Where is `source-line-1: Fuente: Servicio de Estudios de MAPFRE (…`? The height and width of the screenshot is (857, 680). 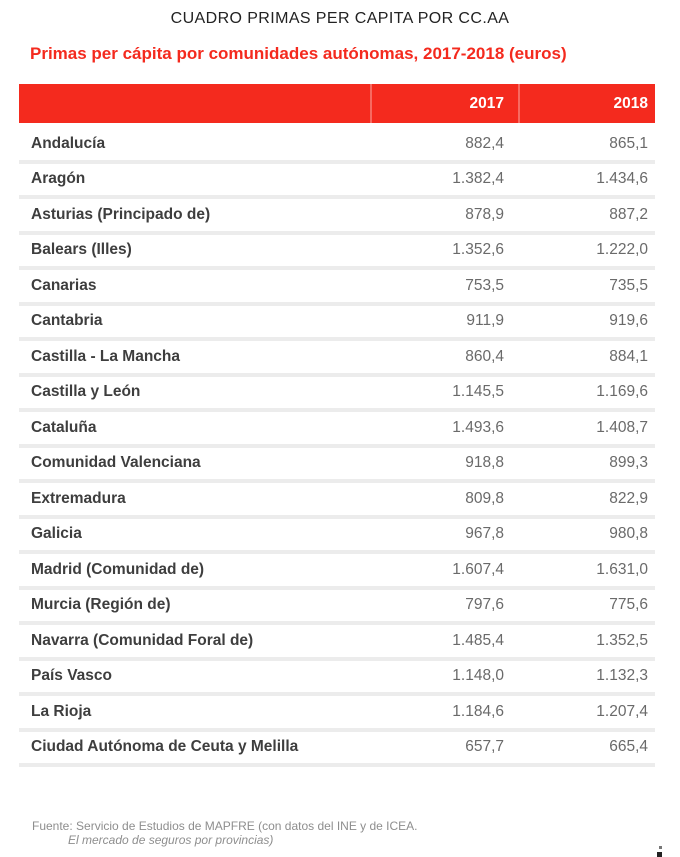
source-line-1: Fuente: Servicio de Estudios de MAPFRE (… is located at coordinates (225, 826).